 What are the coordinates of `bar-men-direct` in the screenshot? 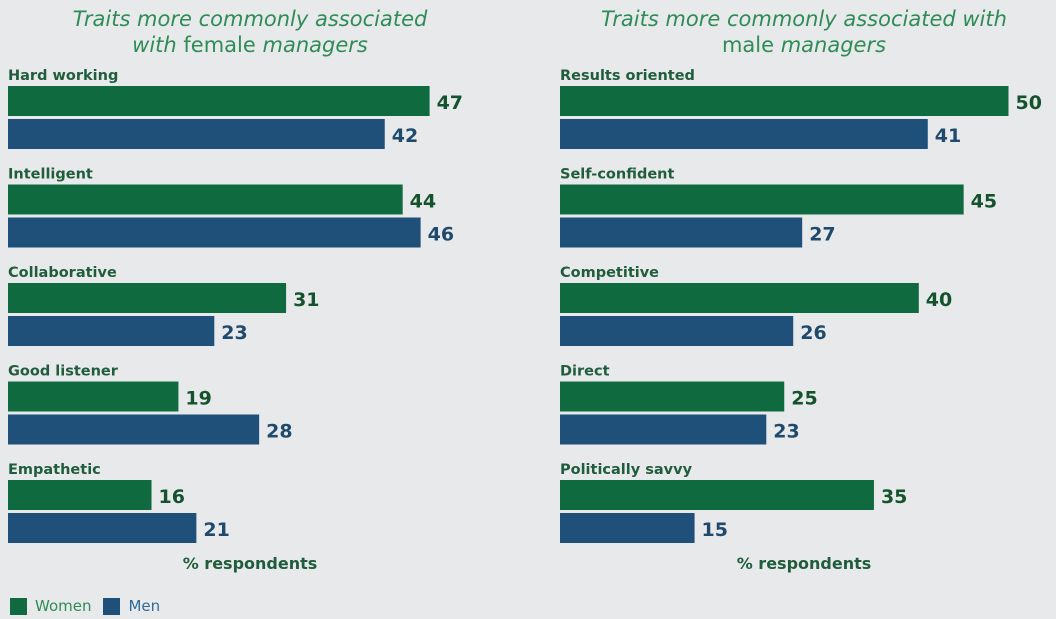 It's located at (663, 429).